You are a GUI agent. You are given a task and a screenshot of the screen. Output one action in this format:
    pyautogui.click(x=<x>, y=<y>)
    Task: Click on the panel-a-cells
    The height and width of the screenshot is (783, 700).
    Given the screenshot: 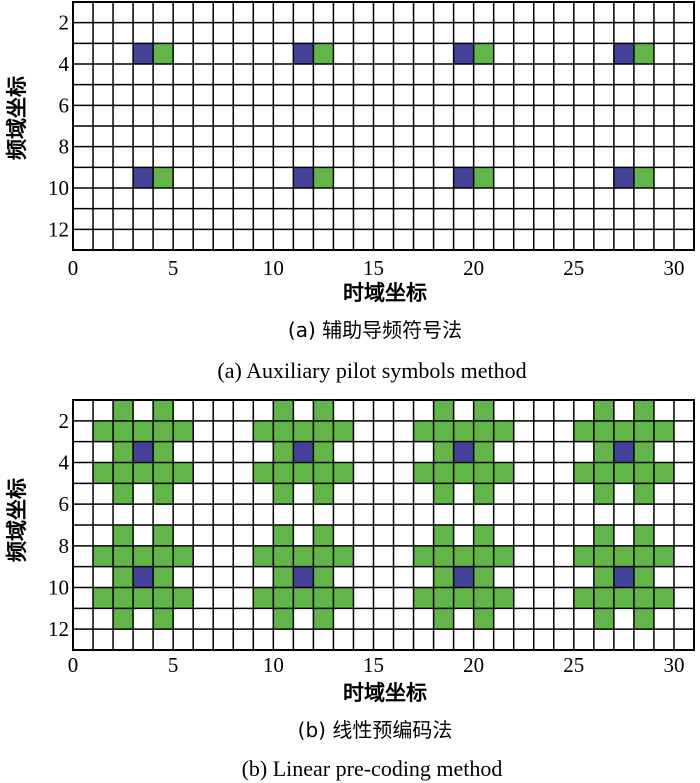 What is the action you would take?
    pyautogui.click(x=393, y=115)
    